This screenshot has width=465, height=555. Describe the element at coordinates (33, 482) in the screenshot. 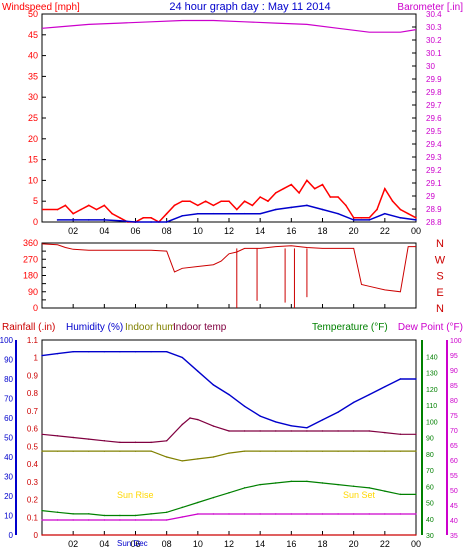

I see `rainfall-y-tick-label: 0.3` at that location.